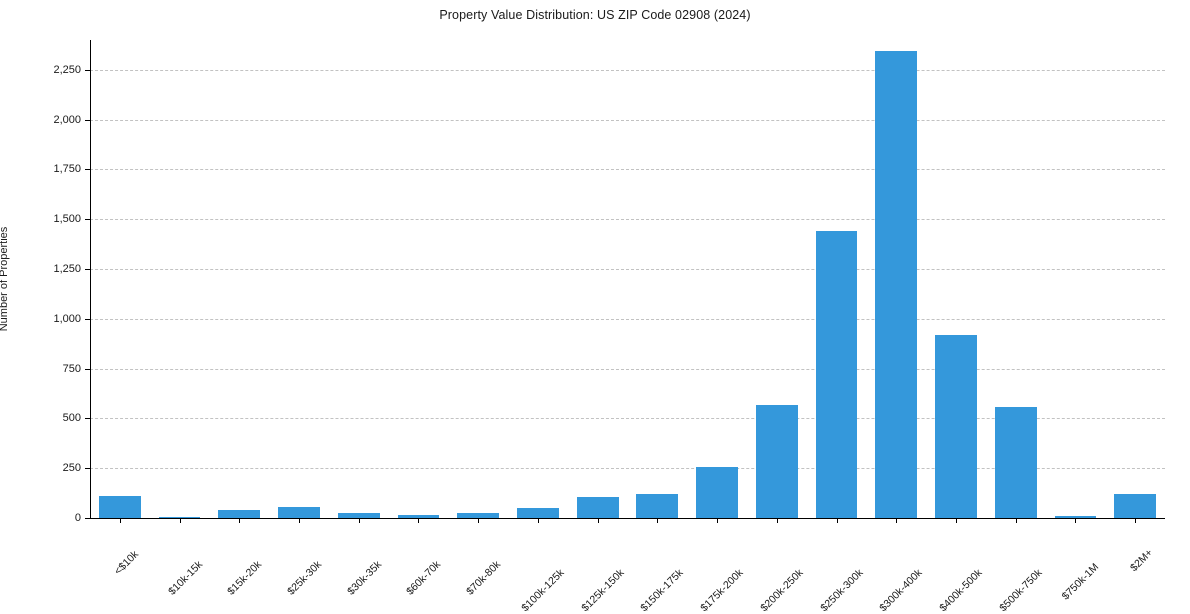 The width and height of the screenshot is (1190, 614). Describe the element at coordinates (1081, 582) in the screenshot. I see `x-axis-tick-label-text: $750k-1M` at that location.